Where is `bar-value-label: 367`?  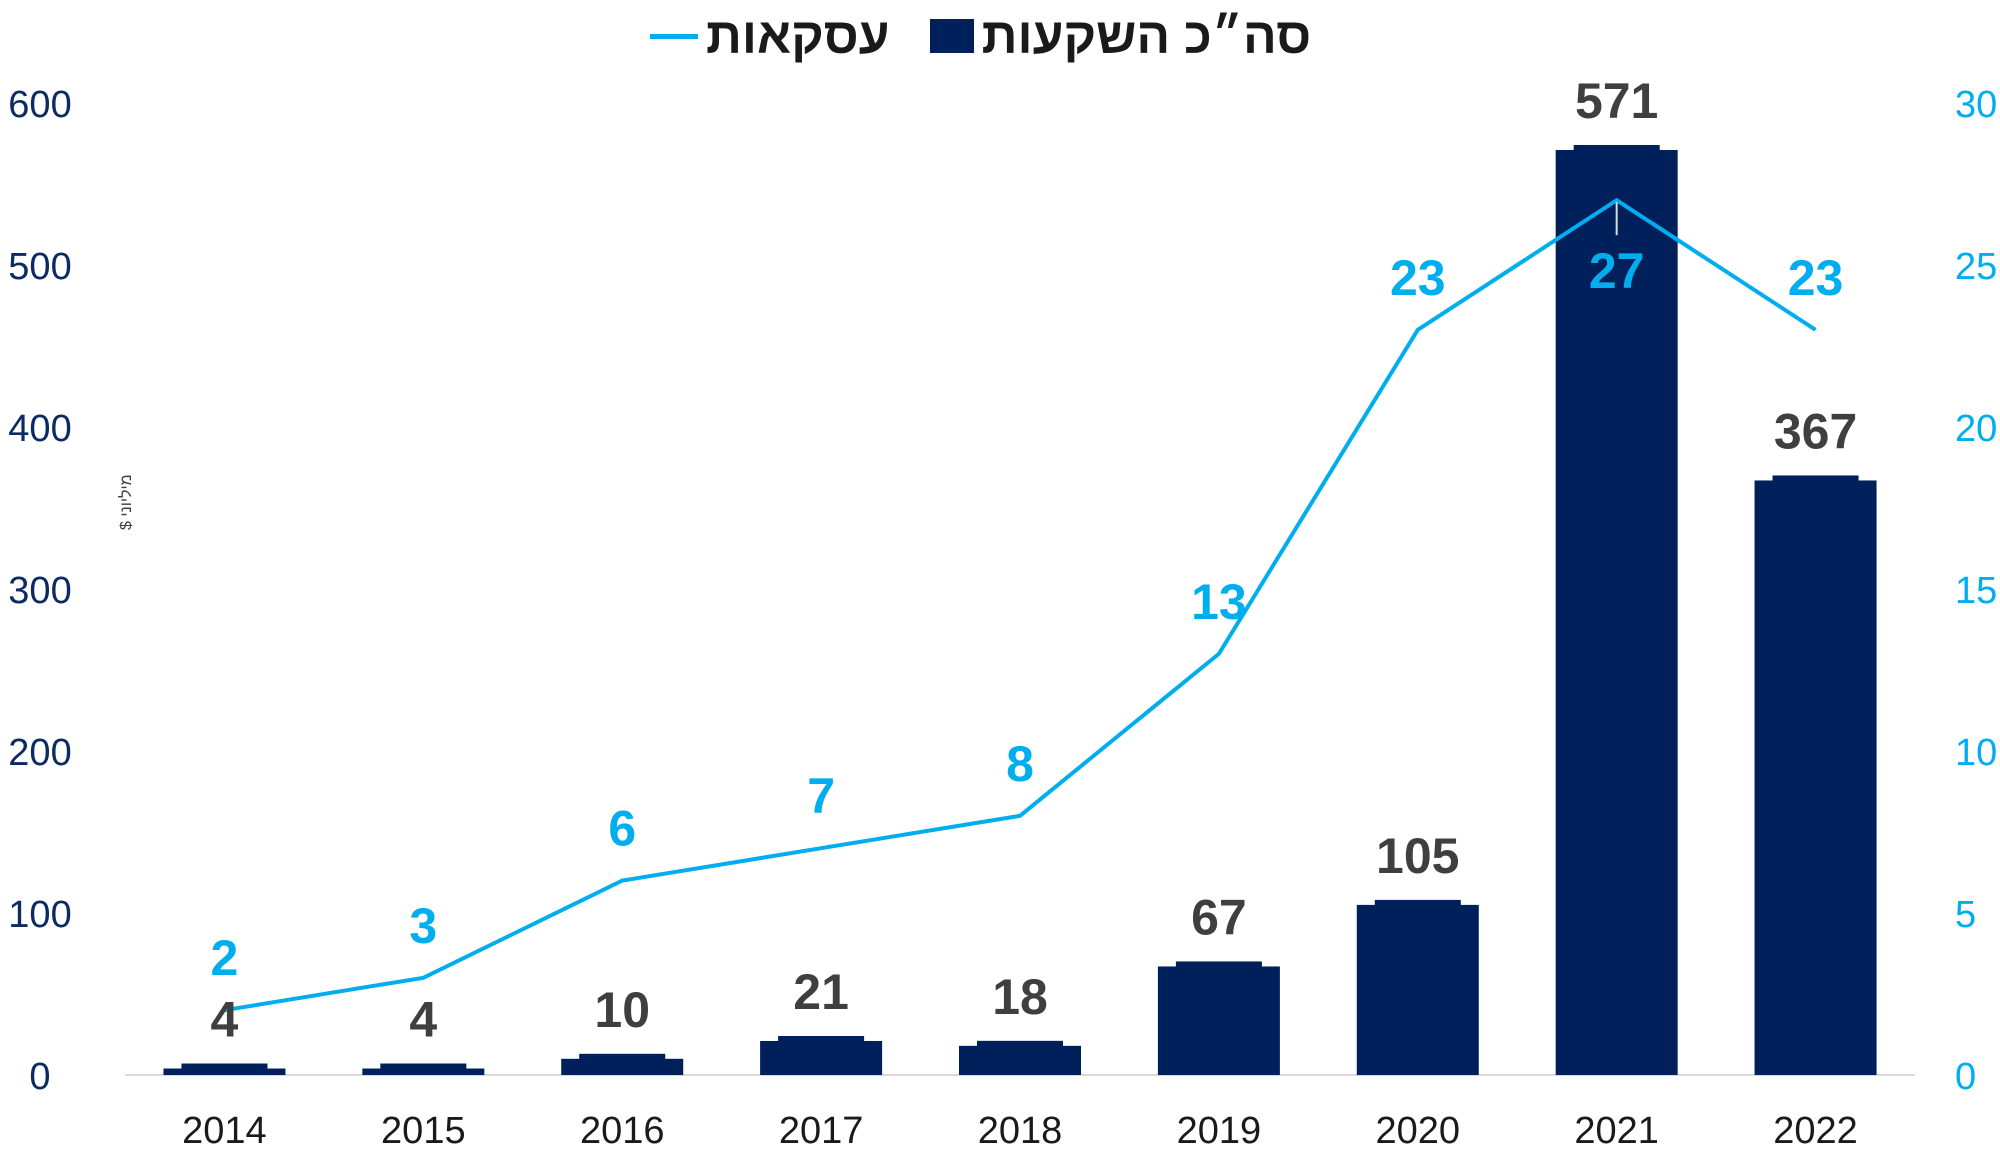 bar-value-label: 367 is located at coordinates (1815, 431).